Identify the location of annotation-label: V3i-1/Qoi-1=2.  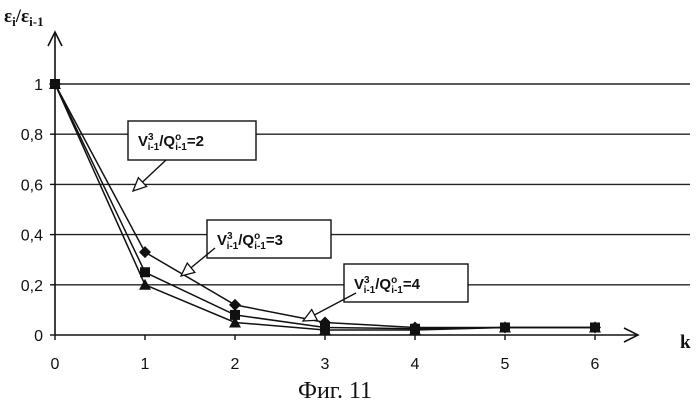
(171, 142).